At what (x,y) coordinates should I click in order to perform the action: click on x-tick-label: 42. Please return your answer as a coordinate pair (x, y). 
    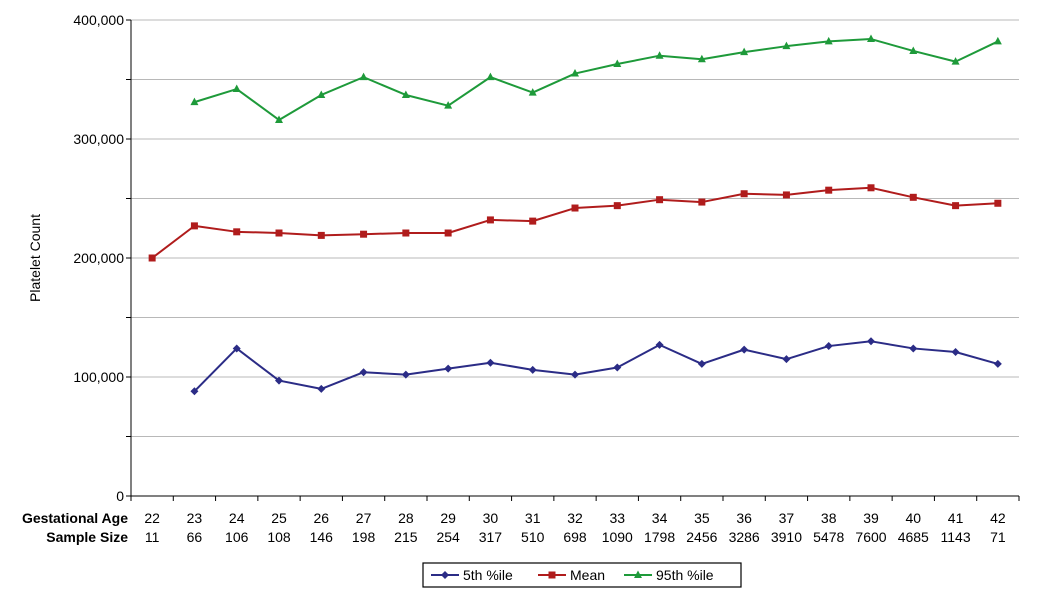
    Looking at the image, I should click on (998, 518).